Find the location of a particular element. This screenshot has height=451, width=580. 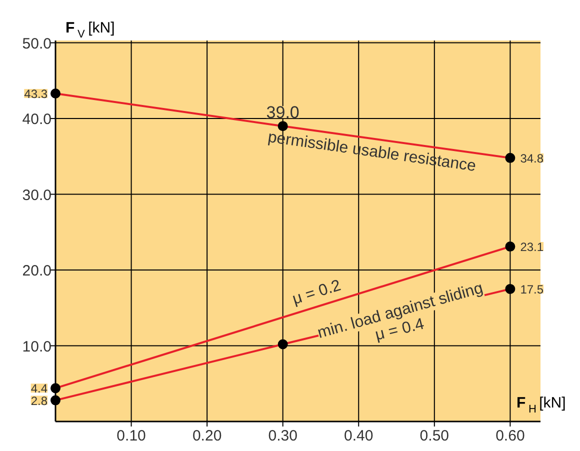

y-tick-label: 40.0 is located at coordinates (37, 119).